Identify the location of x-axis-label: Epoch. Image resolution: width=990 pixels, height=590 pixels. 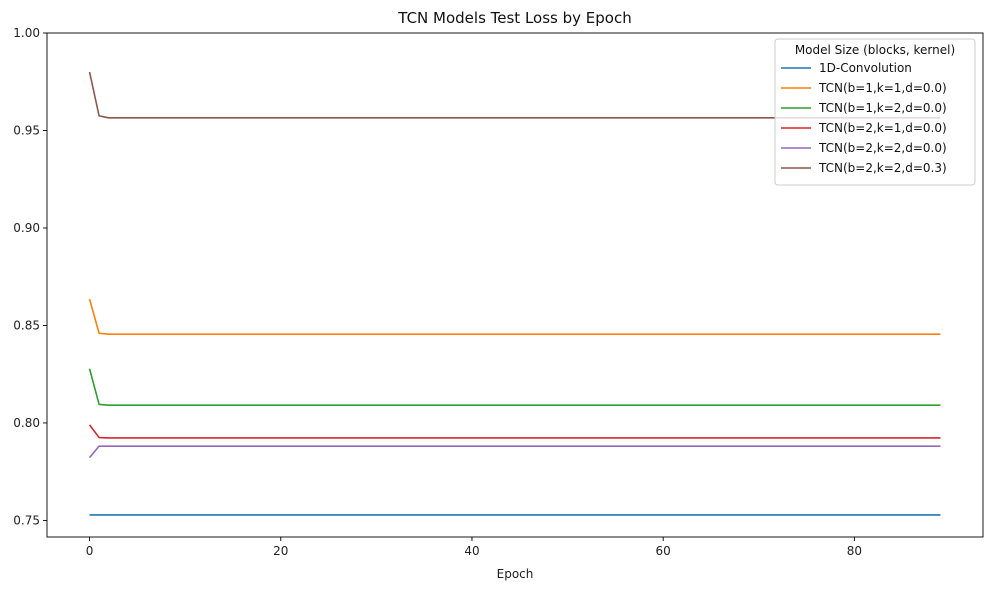
(515, 574).